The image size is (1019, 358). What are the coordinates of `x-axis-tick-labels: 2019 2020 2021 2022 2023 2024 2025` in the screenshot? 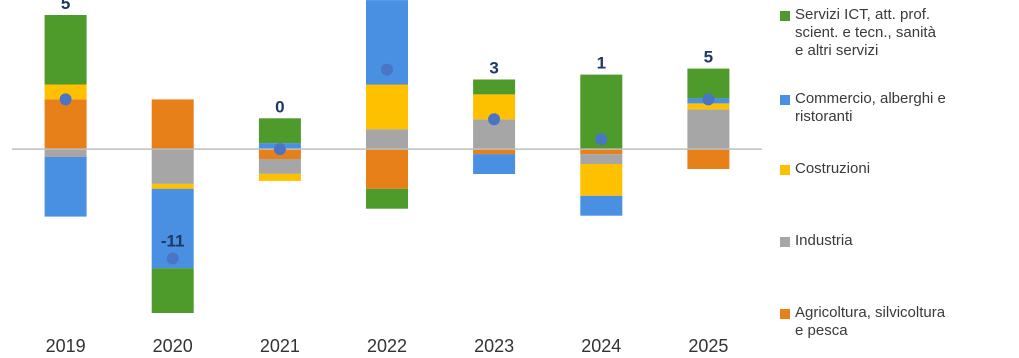 It's located at (387, 346).